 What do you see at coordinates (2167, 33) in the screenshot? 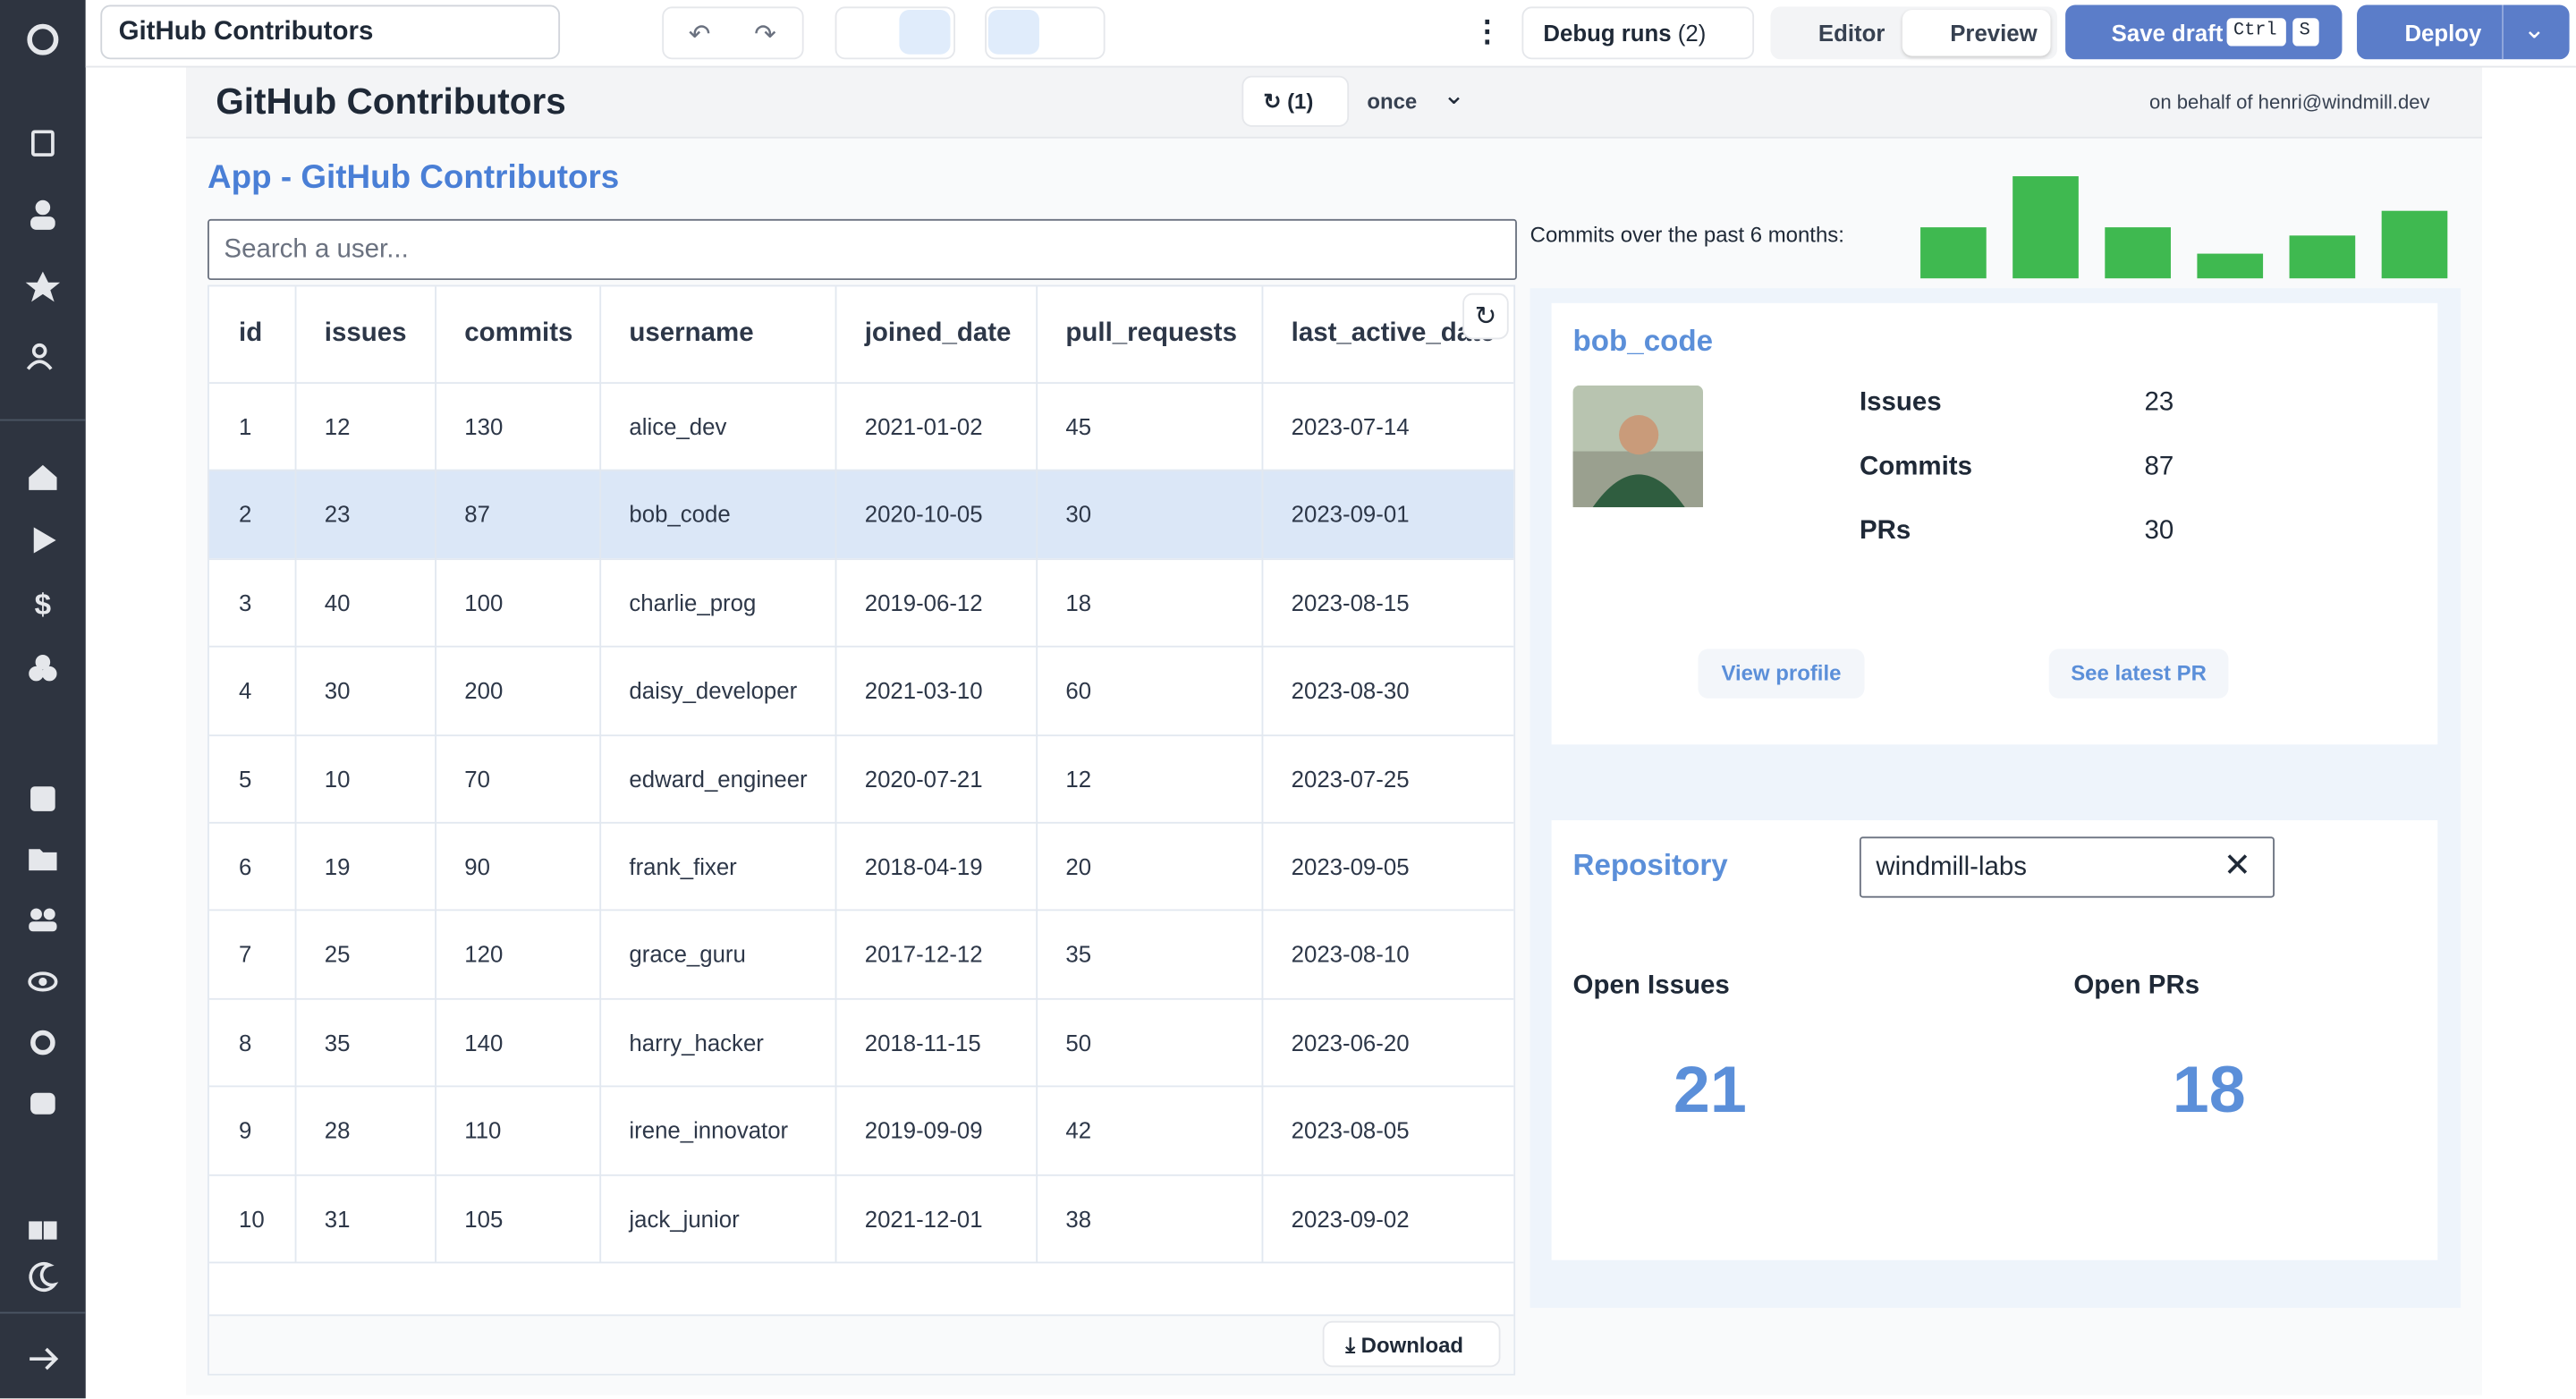
I see `save-draft-label: Save draft` at bounding box center [2167, 33].